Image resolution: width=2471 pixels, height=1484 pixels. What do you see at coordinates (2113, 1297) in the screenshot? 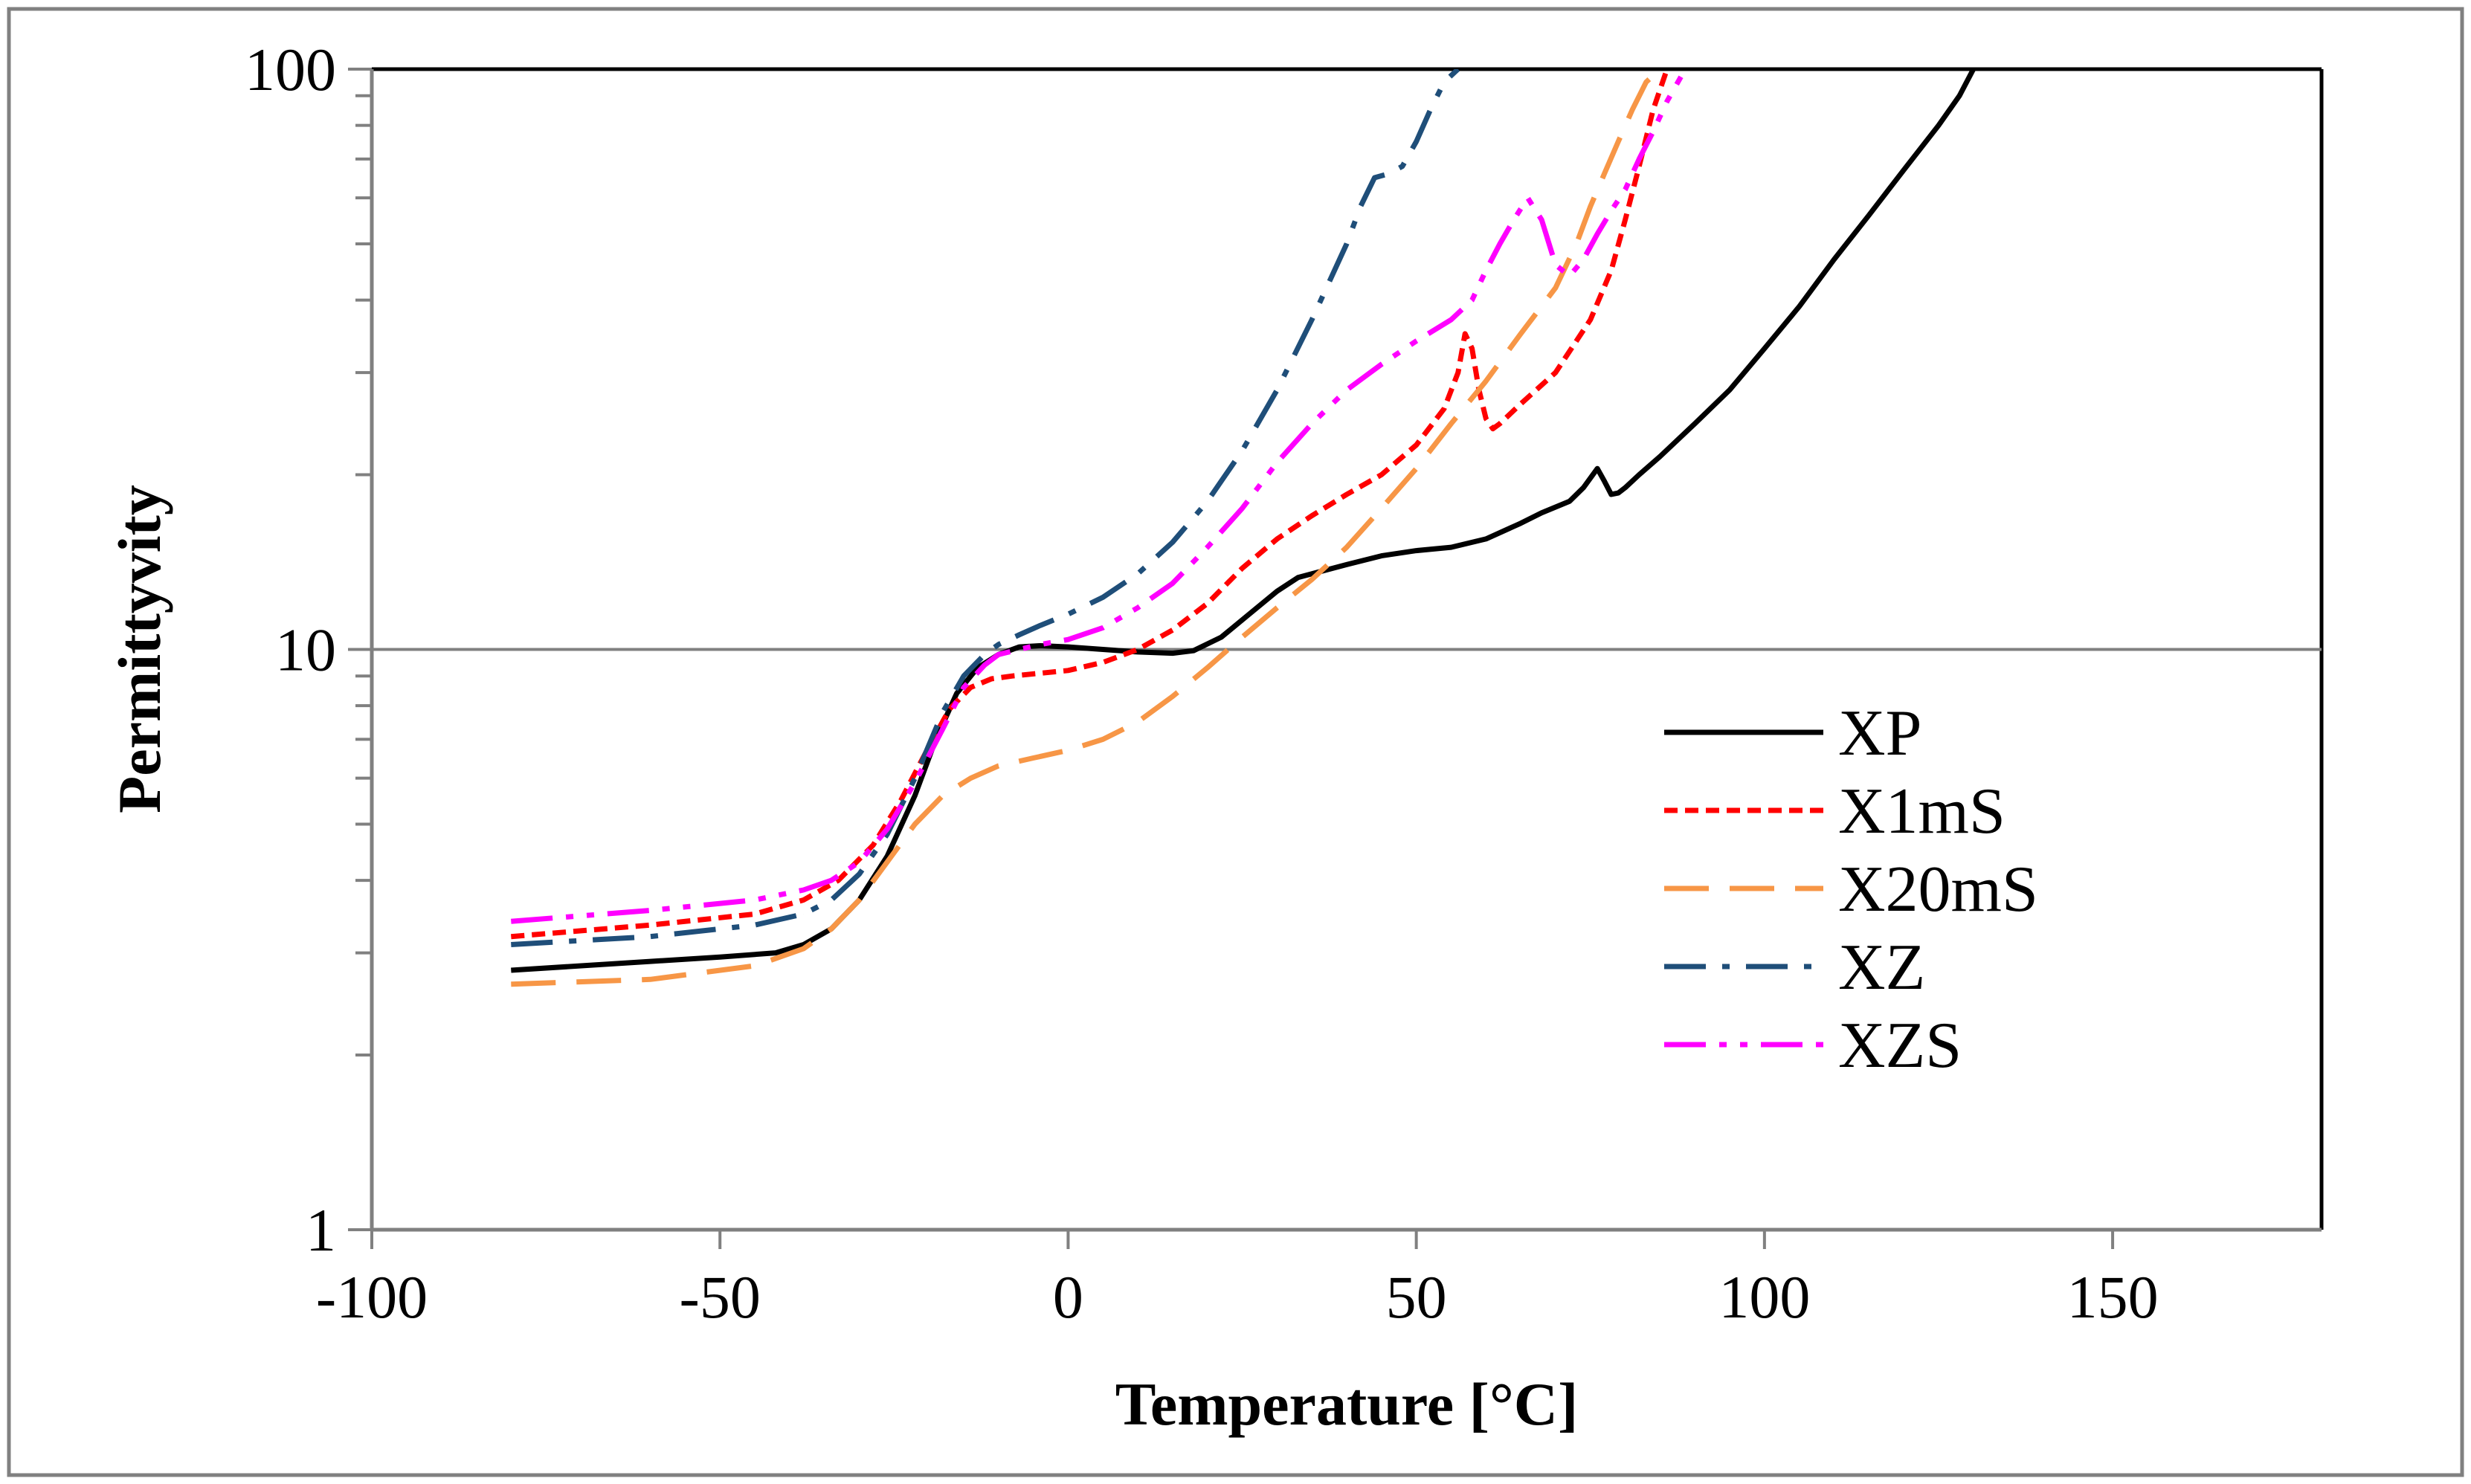
I see `x-tick-label: 150` at bounding box center [2113, 1297].